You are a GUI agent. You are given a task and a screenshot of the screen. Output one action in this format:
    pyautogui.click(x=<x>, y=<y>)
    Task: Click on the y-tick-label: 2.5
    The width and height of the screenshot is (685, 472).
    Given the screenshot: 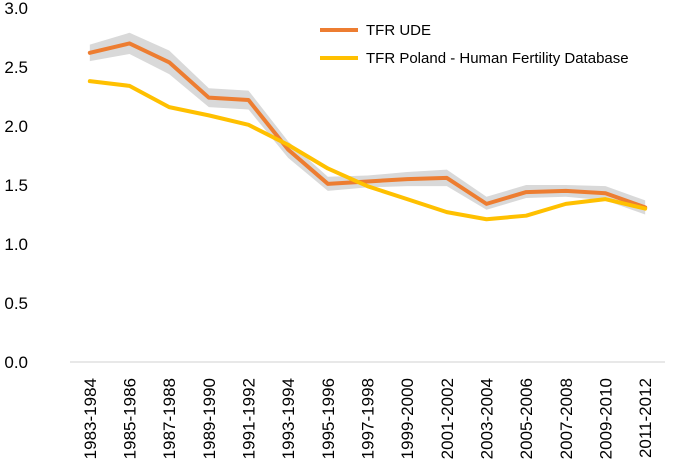 What is the action you would take?
    pyautogui.click(x=16, y=67)
    